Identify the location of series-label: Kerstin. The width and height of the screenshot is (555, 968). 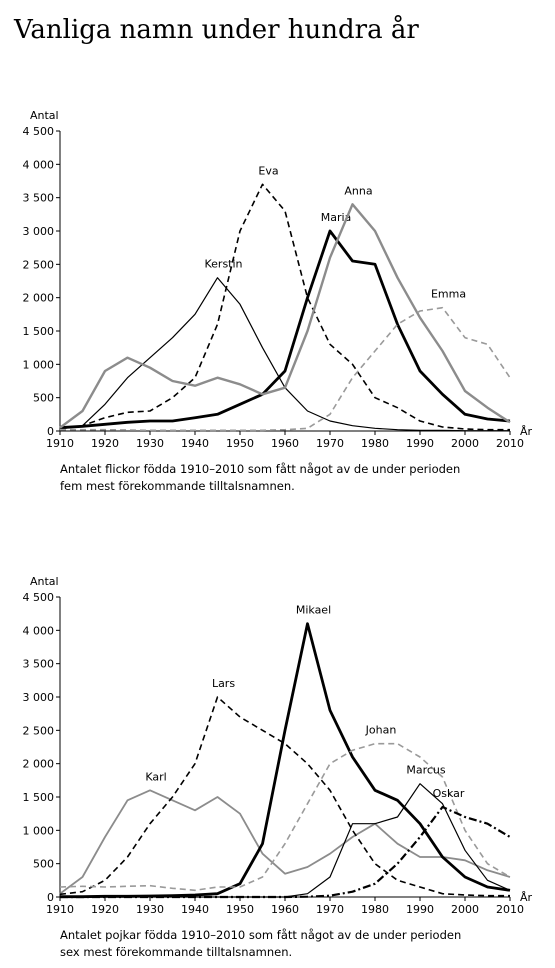
(223, 264).